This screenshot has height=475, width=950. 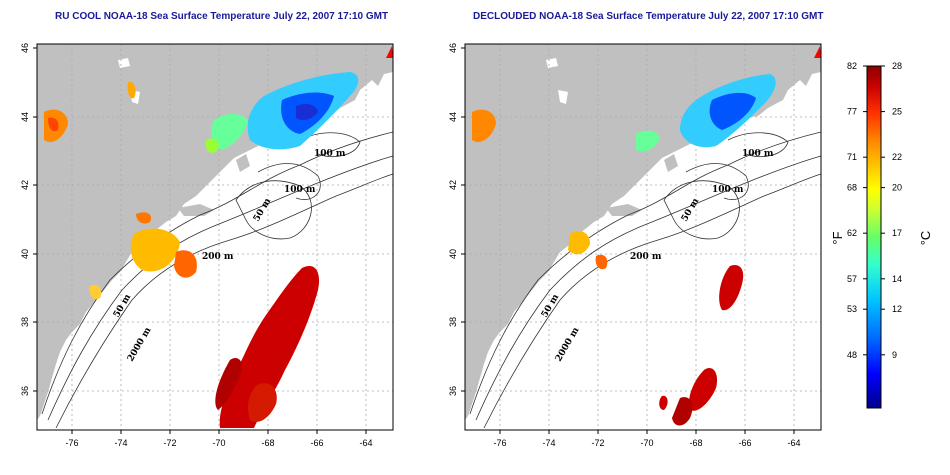 I want to click on fahrenheit-tick-label: 77, so click(x=852, y=112).